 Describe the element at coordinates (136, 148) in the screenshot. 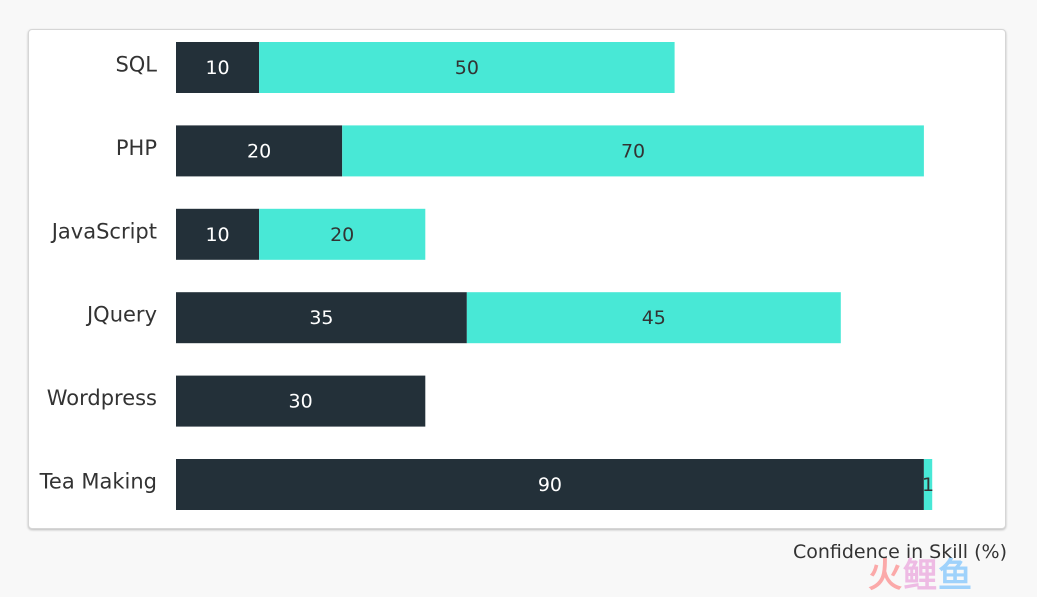

I see `category-label-php: PHP` at that location.